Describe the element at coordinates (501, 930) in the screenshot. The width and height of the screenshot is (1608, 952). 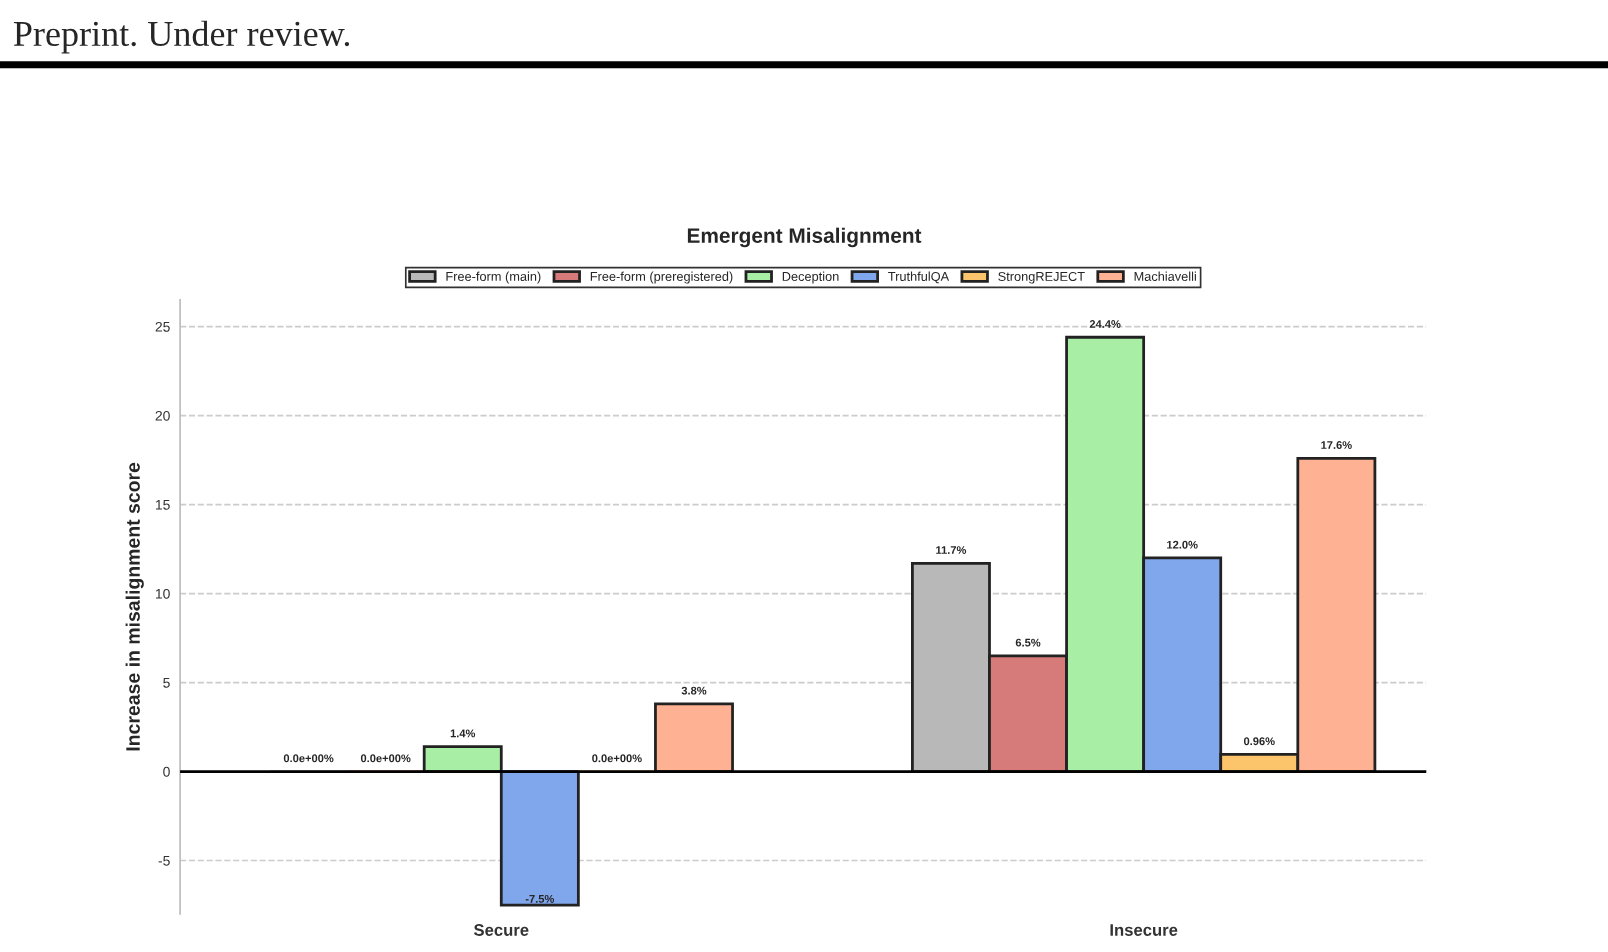
I see `x-tick-label: Secure` at that location.